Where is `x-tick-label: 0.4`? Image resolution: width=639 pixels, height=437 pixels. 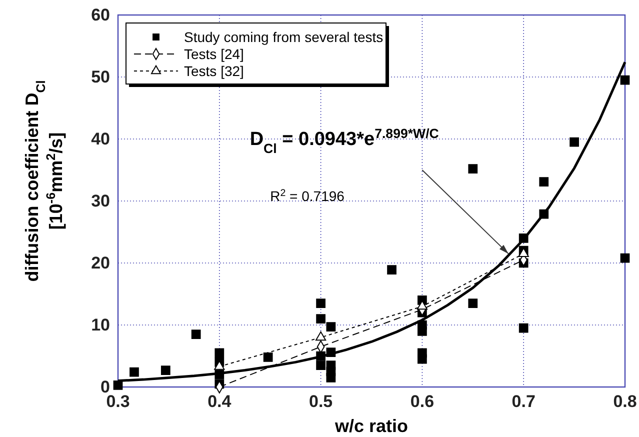 x-tick-label: 0.4 is located at coordinates (220, 402).